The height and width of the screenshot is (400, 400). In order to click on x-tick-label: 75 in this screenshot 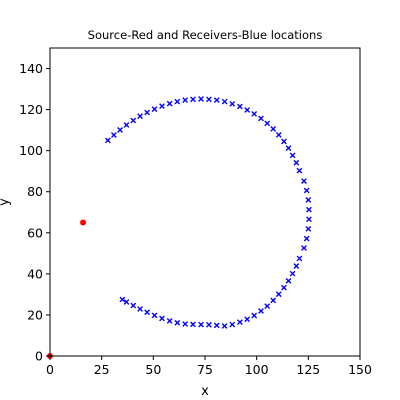, I will do `click(205, 369)`.